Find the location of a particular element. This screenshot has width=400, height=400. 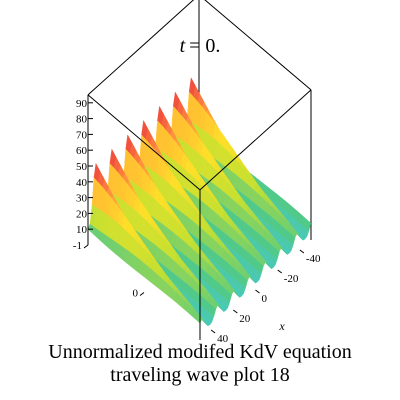

z-tick-label: 80 is located at coordinates (82, 120).